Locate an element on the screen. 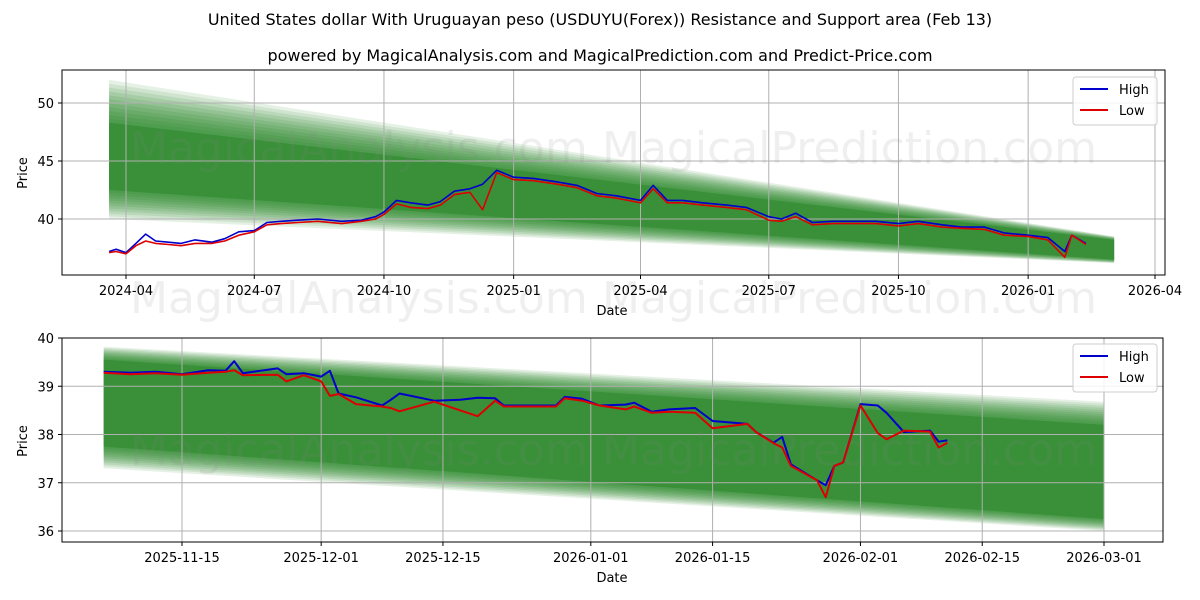 The height and width of the screenshot is (600, 1200). x-tick-label: 2026-02-01 is located at coordinates (861, 558).